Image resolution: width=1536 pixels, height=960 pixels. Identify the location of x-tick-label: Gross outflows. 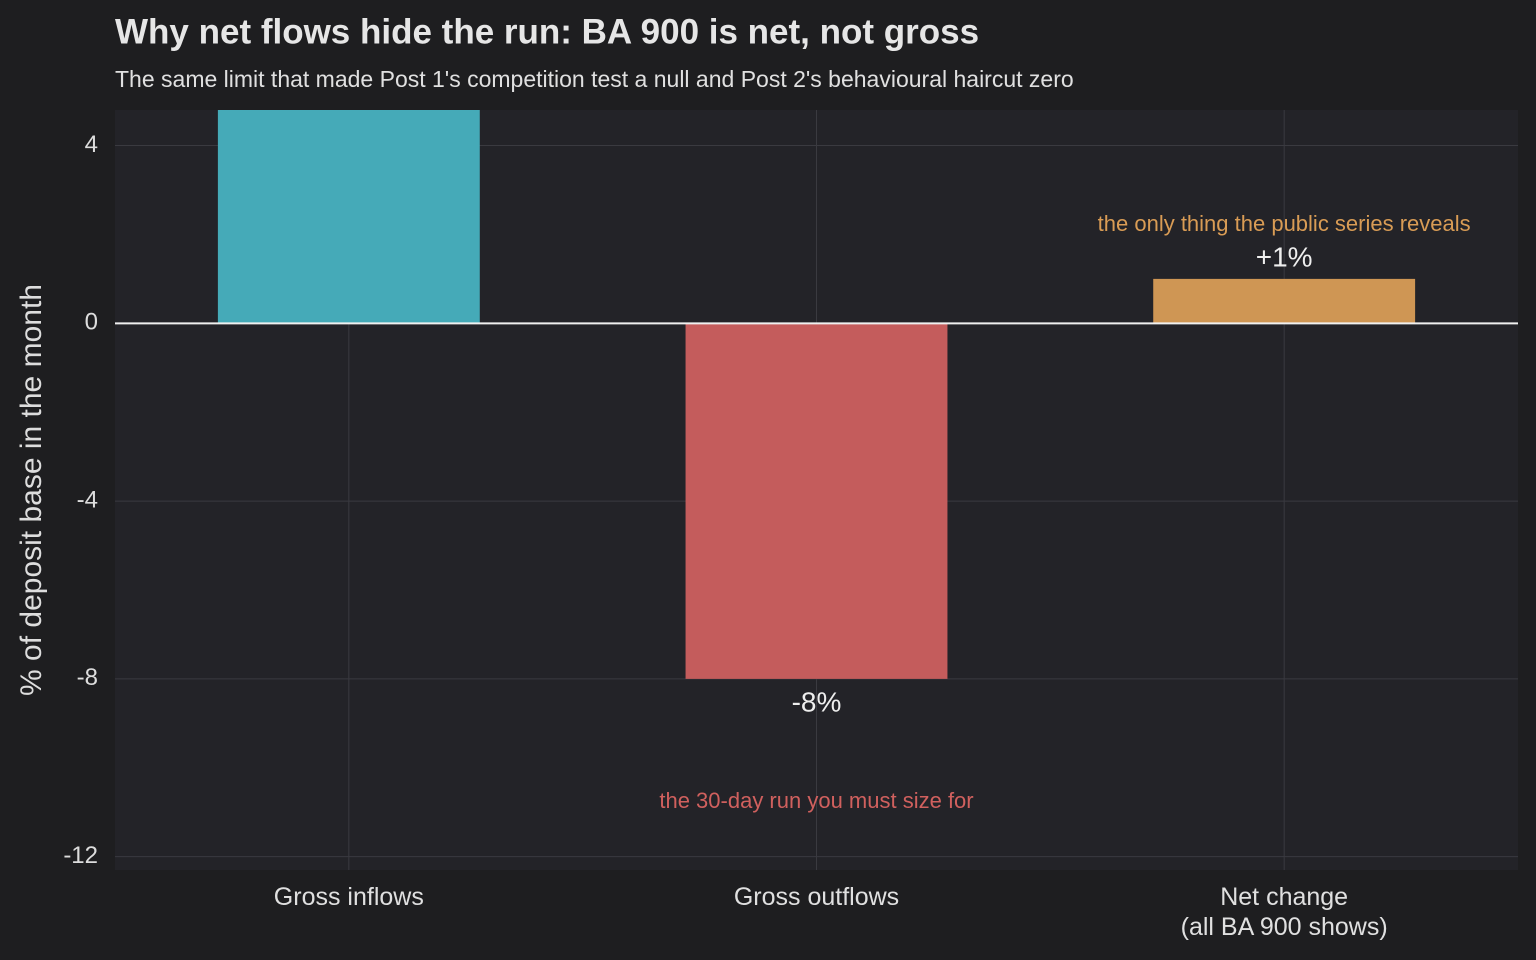
(816, 897).